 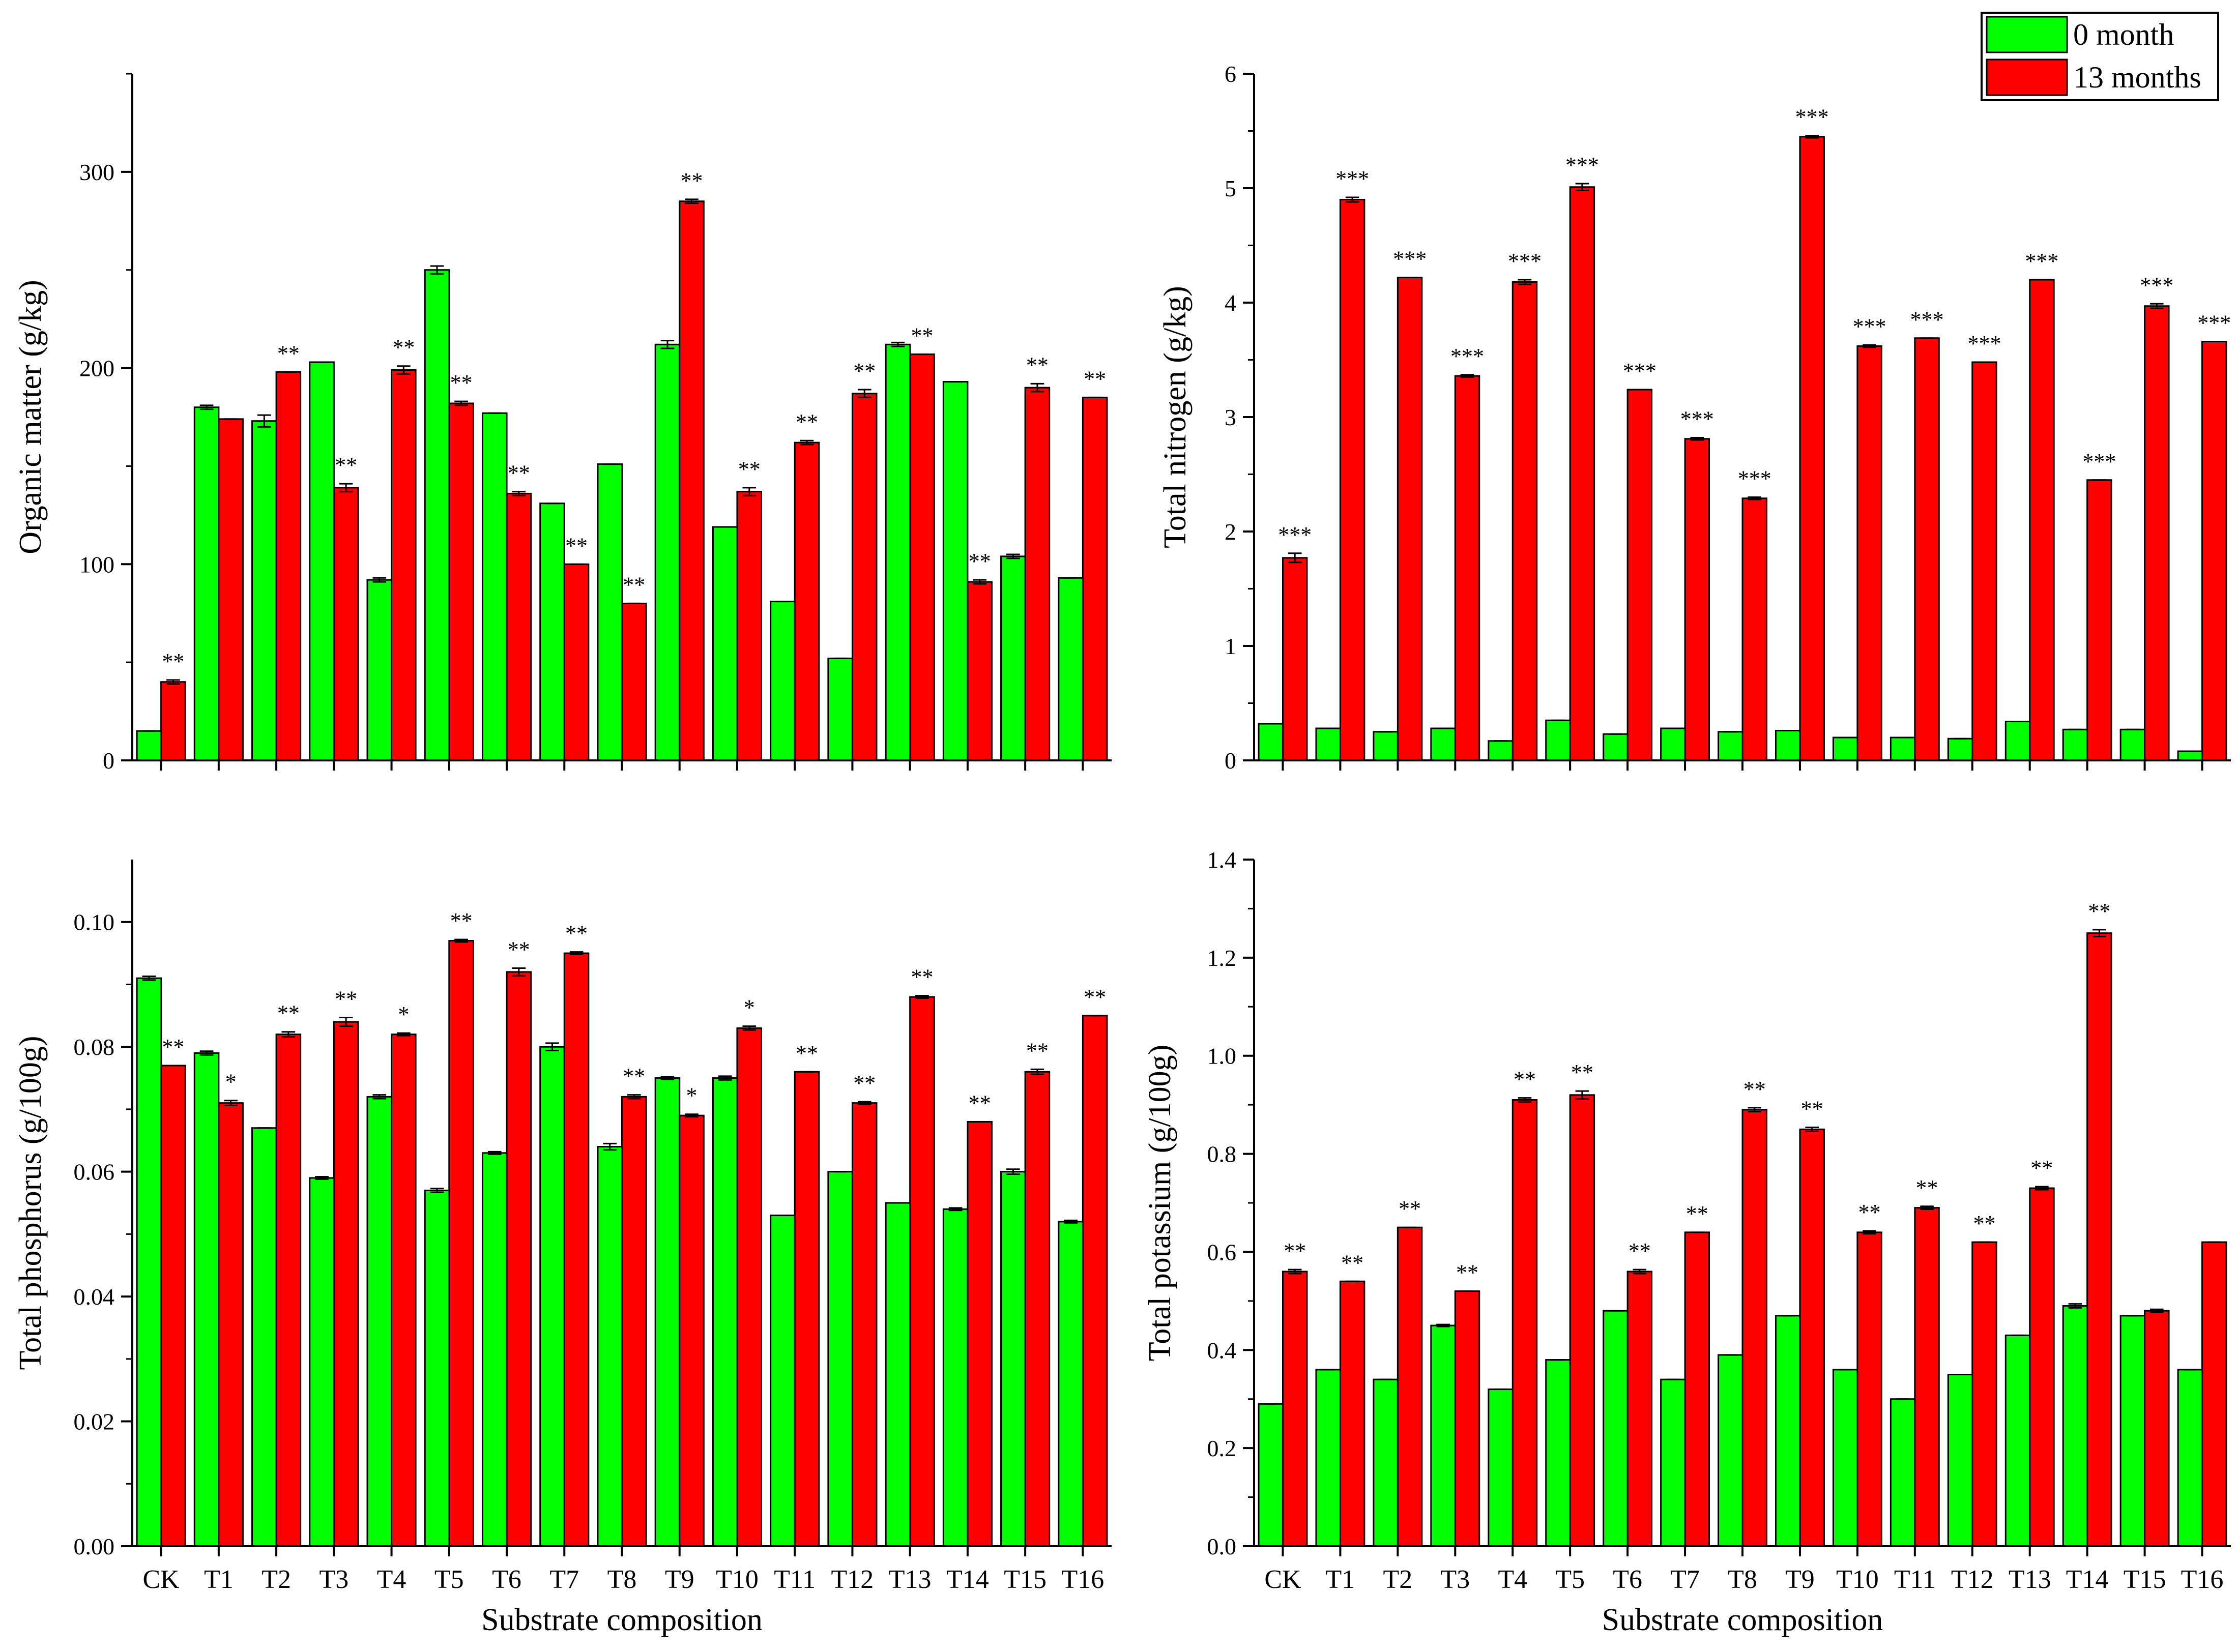 I want to click on organic-matter-bar-0-month-t9, so click(x=667, y=552).